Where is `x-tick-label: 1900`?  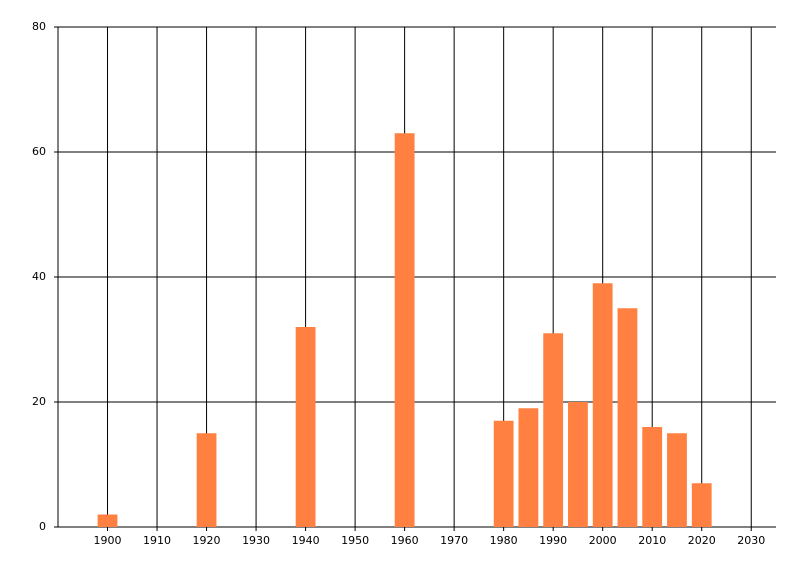
x-tick-label: 1900 is located at coordinates (108, 540).